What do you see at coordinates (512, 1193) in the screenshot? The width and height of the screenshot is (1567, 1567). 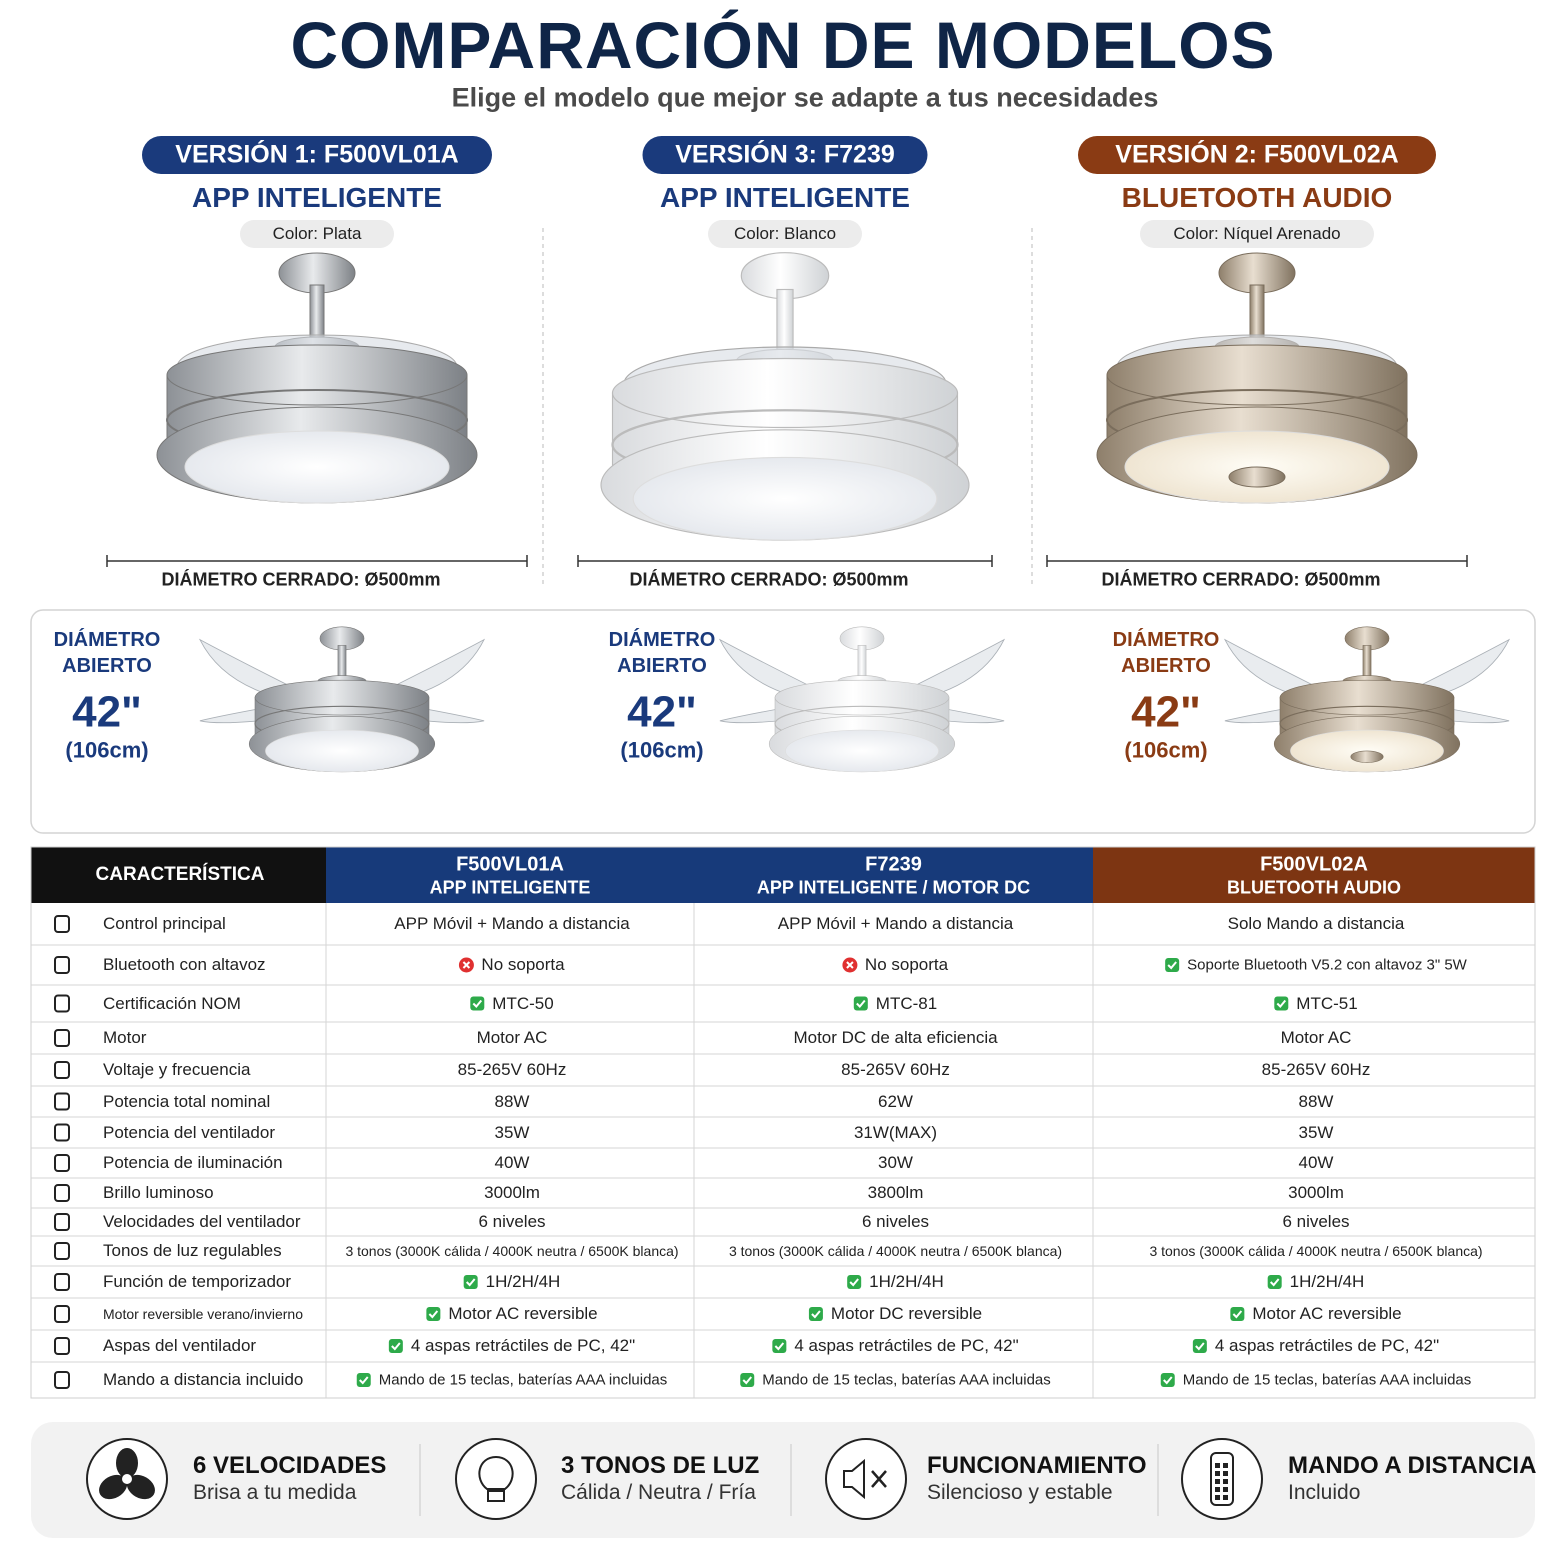 I see `cell-value: 3000lm` at bounding box center [512, 1193].